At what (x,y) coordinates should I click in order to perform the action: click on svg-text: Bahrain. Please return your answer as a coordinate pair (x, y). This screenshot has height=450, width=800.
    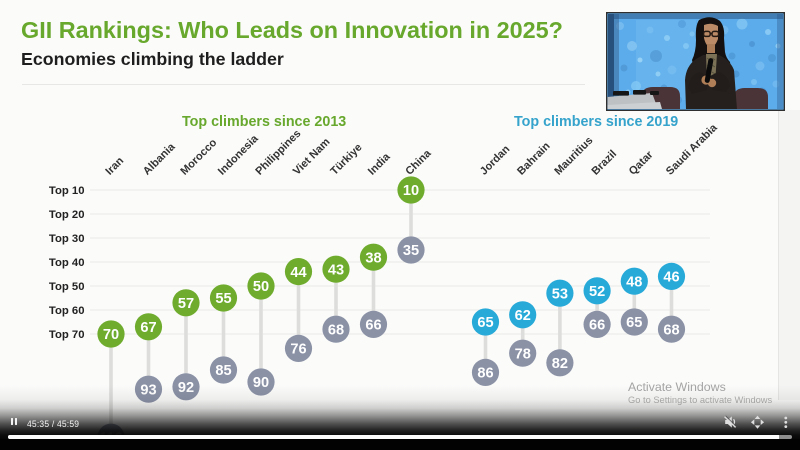
    Looking at the image, I should click on (534, 159).